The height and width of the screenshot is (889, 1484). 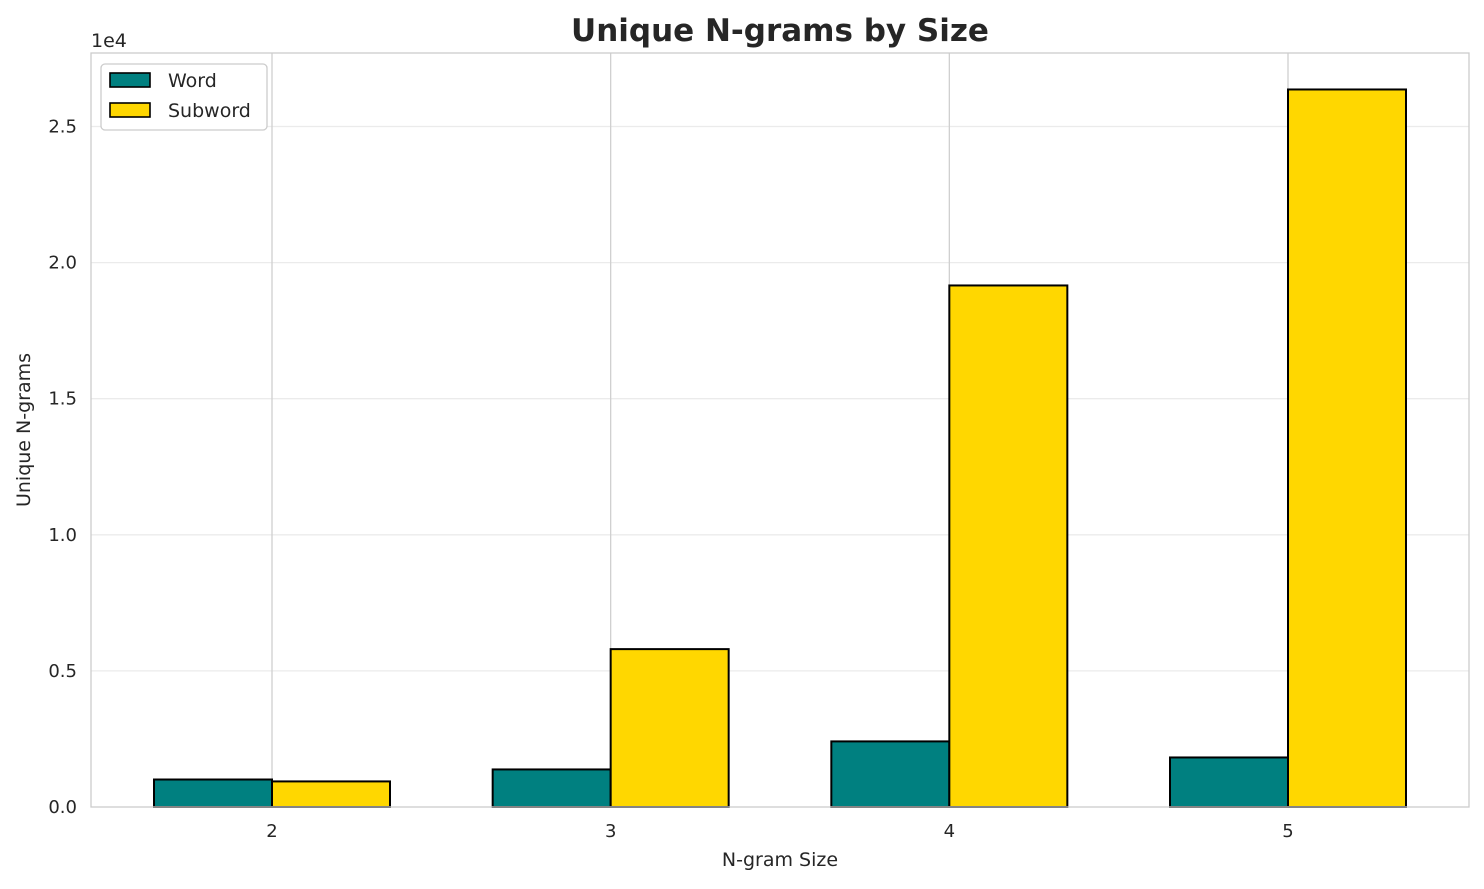 What do you see at coordinates (62, 535) in the screenshot?
I see `y-tick-label: 1.0` at bounding box center [62, 535].